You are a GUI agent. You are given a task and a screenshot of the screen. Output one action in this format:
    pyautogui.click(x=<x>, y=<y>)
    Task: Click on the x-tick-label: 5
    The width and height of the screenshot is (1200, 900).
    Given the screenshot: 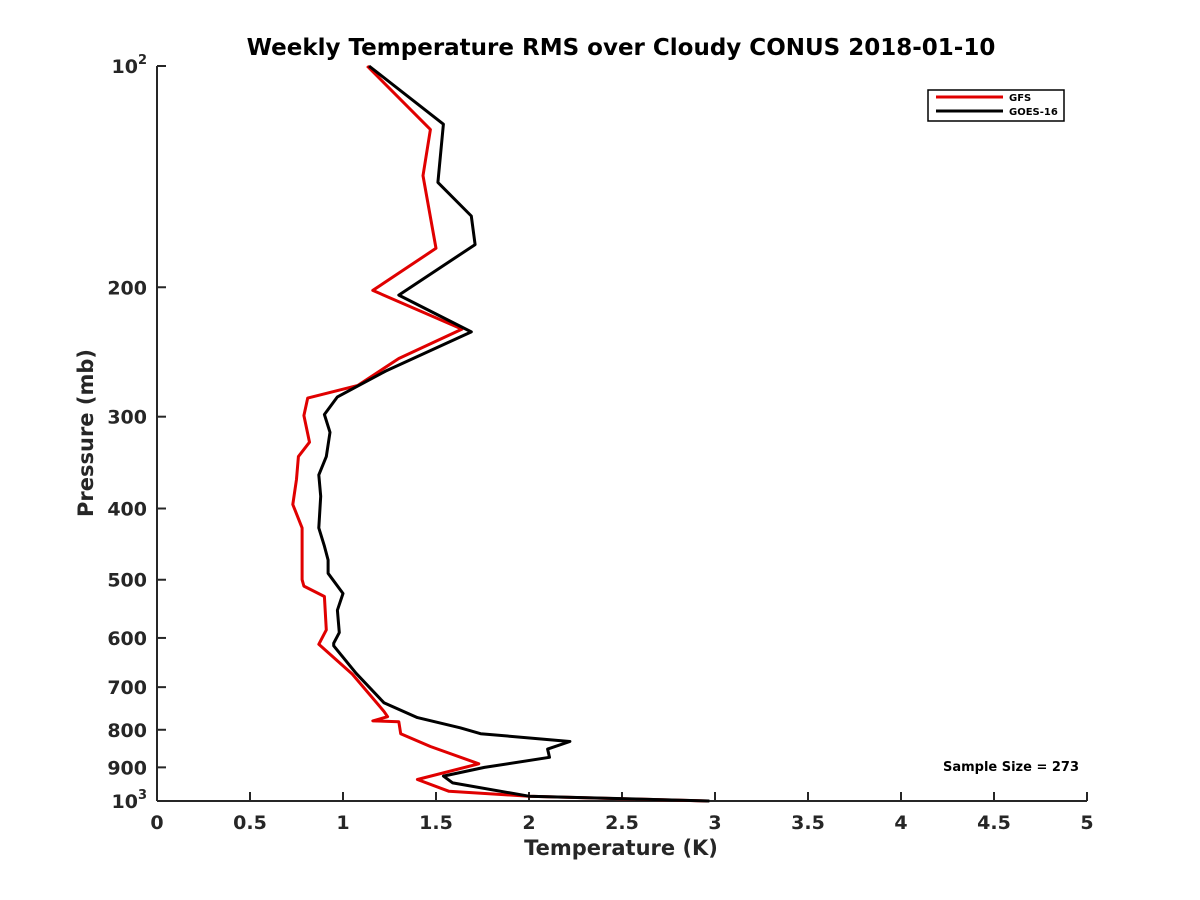 What is the action you would take?
    pyautogui.click(x=1086, y=823)
    